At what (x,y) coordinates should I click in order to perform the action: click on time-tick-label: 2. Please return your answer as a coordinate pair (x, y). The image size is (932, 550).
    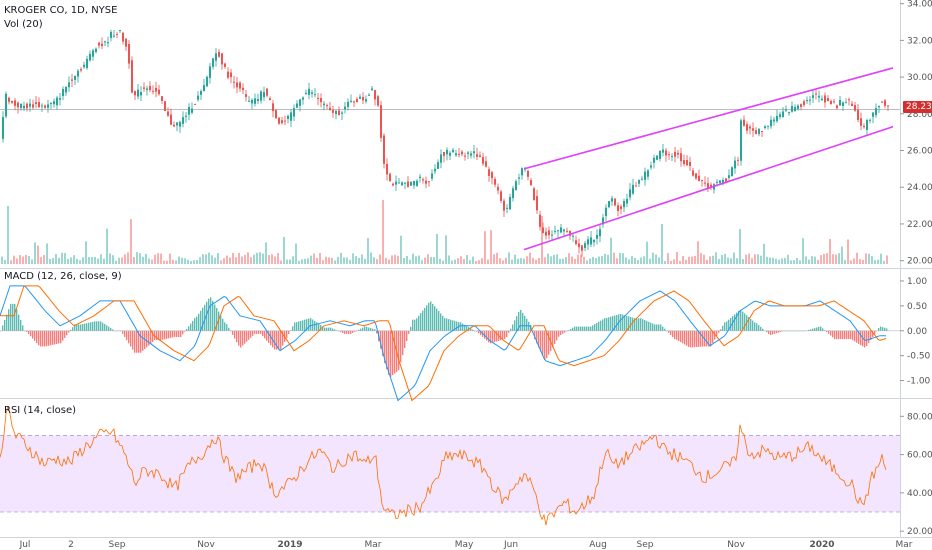
    Looking at the image, I should click on (71, 545).